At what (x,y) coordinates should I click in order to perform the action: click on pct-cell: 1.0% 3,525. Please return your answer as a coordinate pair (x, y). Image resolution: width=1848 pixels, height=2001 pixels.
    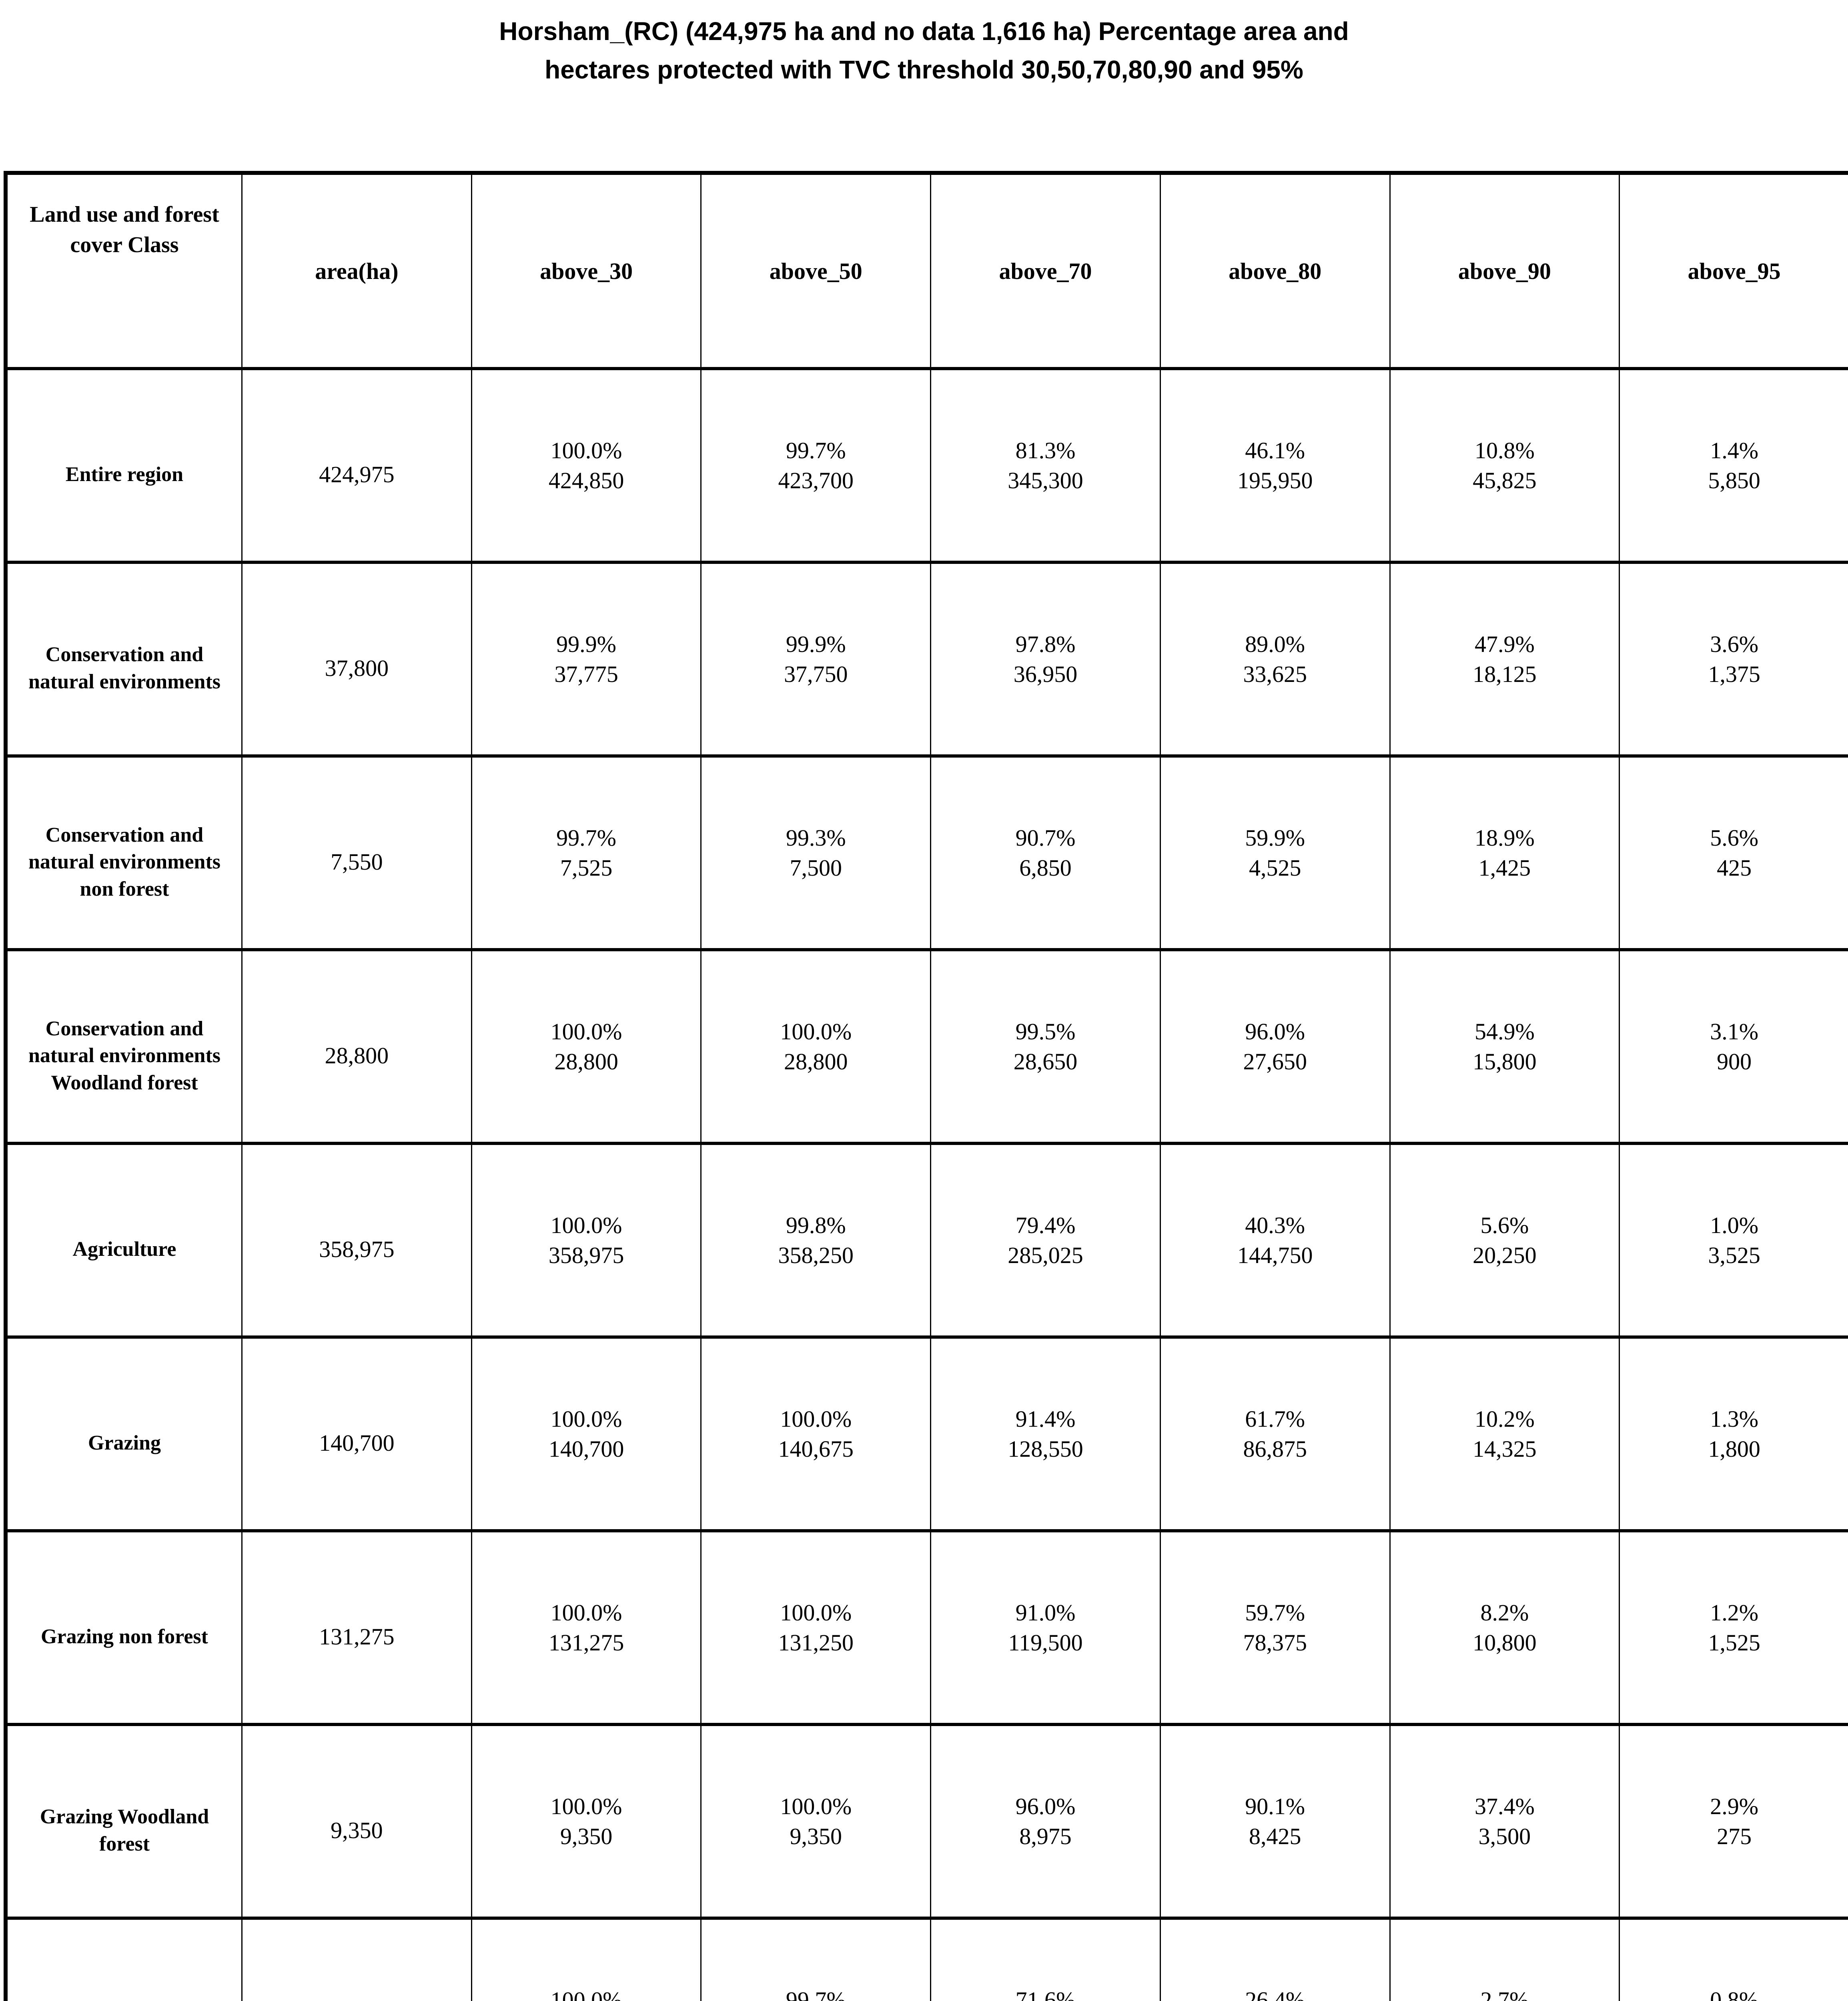
    Looking at the image, I should click on (1733, 1238).